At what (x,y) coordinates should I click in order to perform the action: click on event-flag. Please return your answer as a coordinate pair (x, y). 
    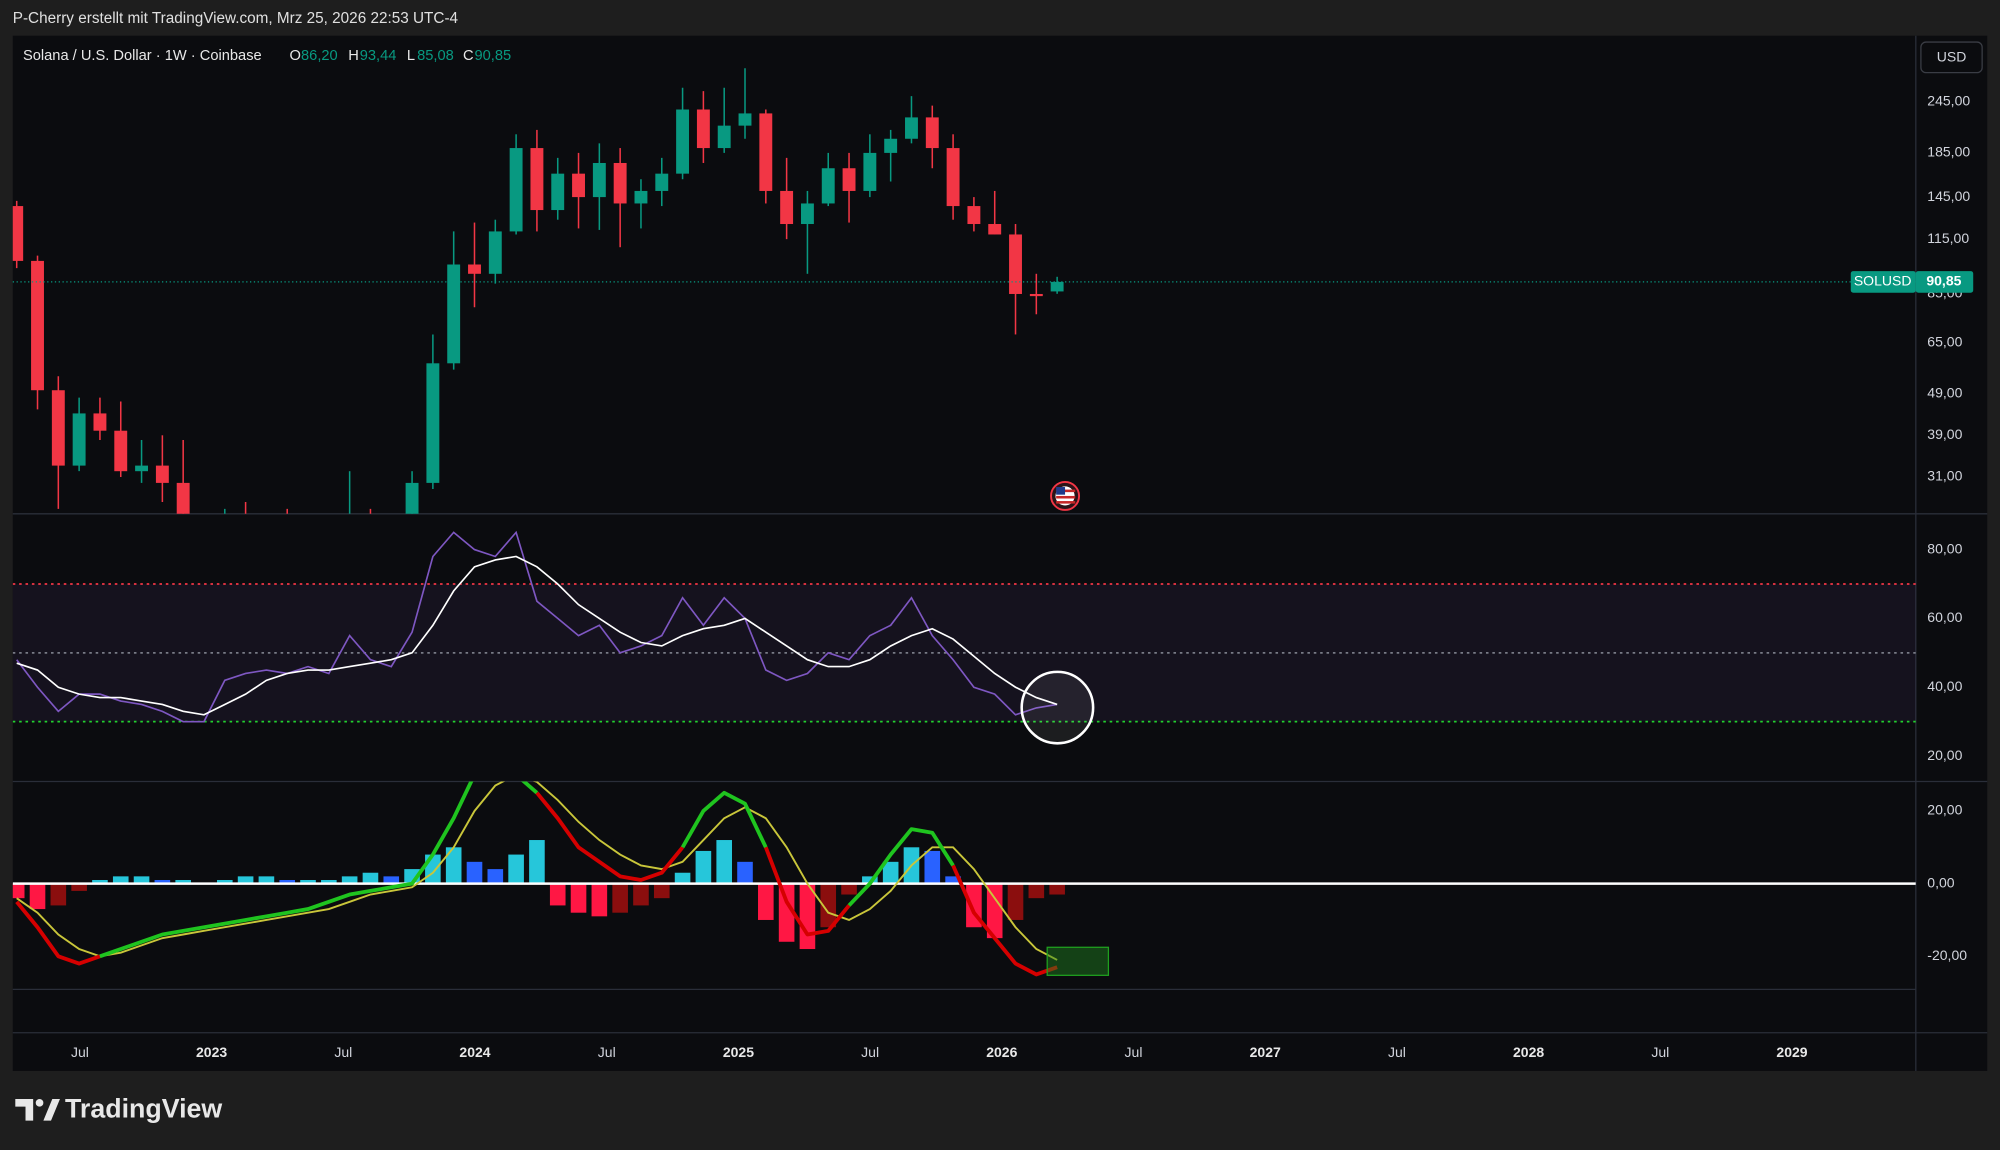
    Looking at the image, I should click on (1065, 495).